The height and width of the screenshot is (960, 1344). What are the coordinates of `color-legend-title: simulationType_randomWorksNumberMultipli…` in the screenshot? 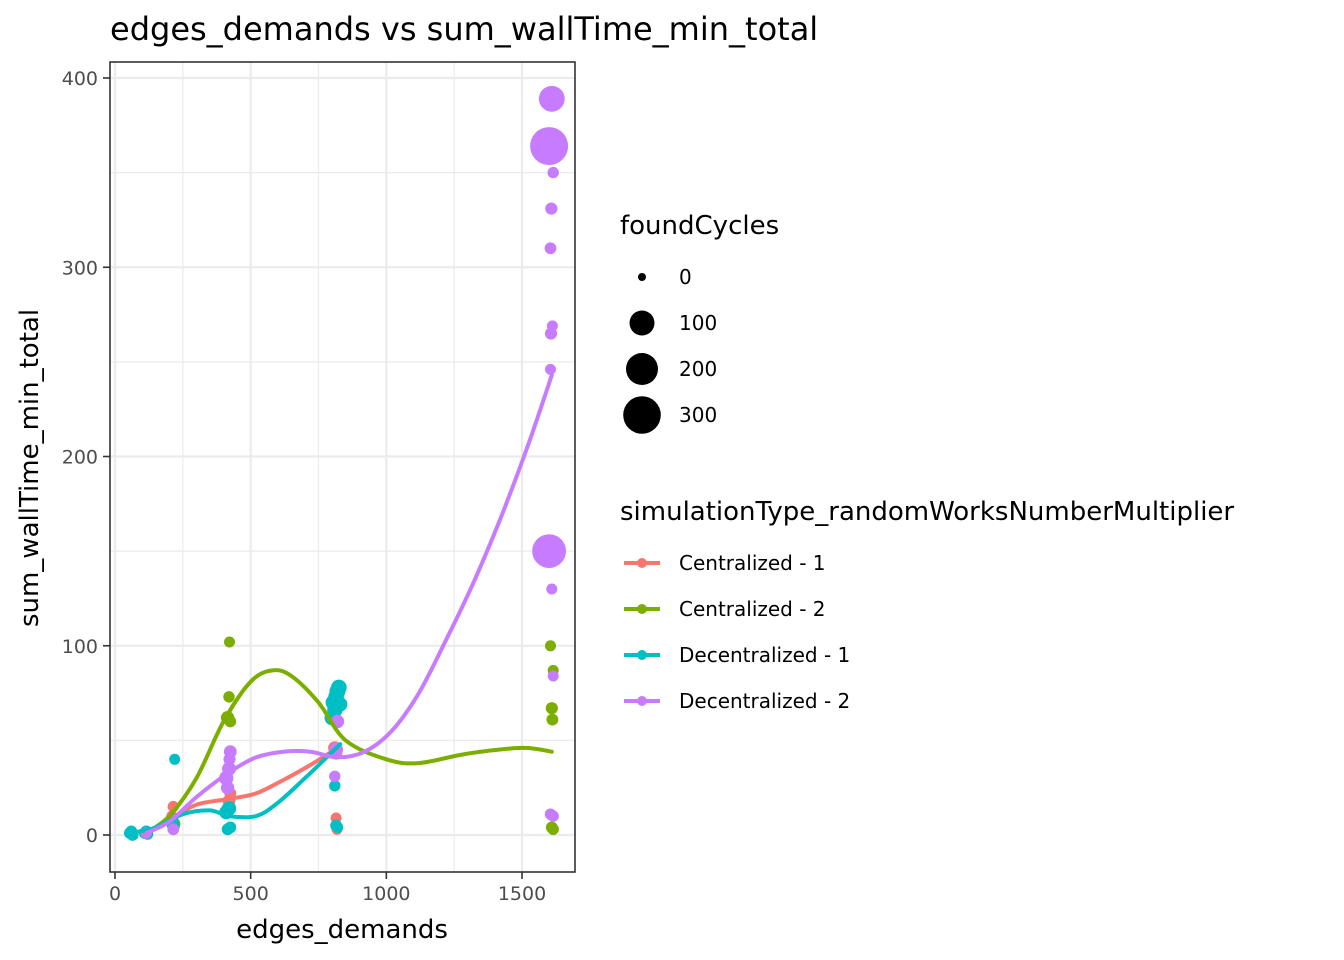 It's located at (927, 512).